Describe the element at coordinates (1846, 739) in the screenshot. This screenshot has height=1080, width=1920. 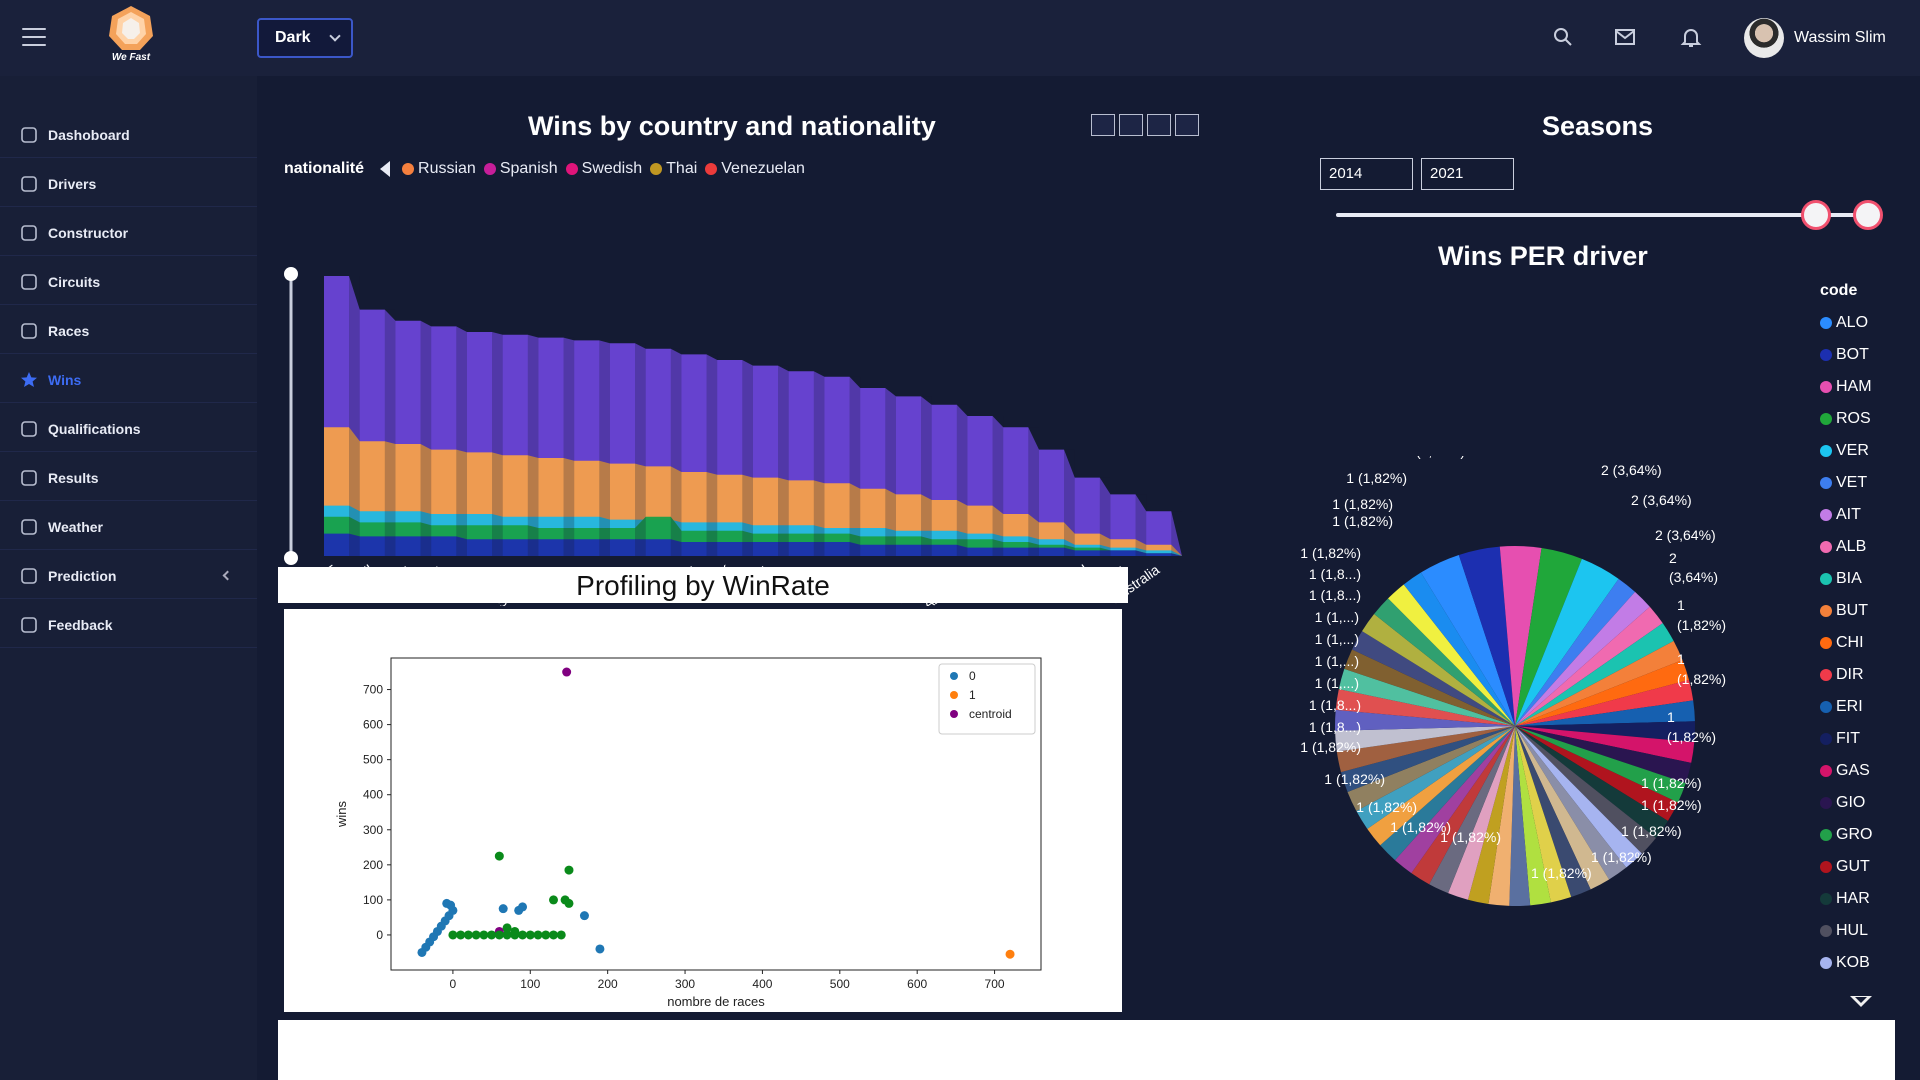
I see `code-legend-item: FIT` at that location.